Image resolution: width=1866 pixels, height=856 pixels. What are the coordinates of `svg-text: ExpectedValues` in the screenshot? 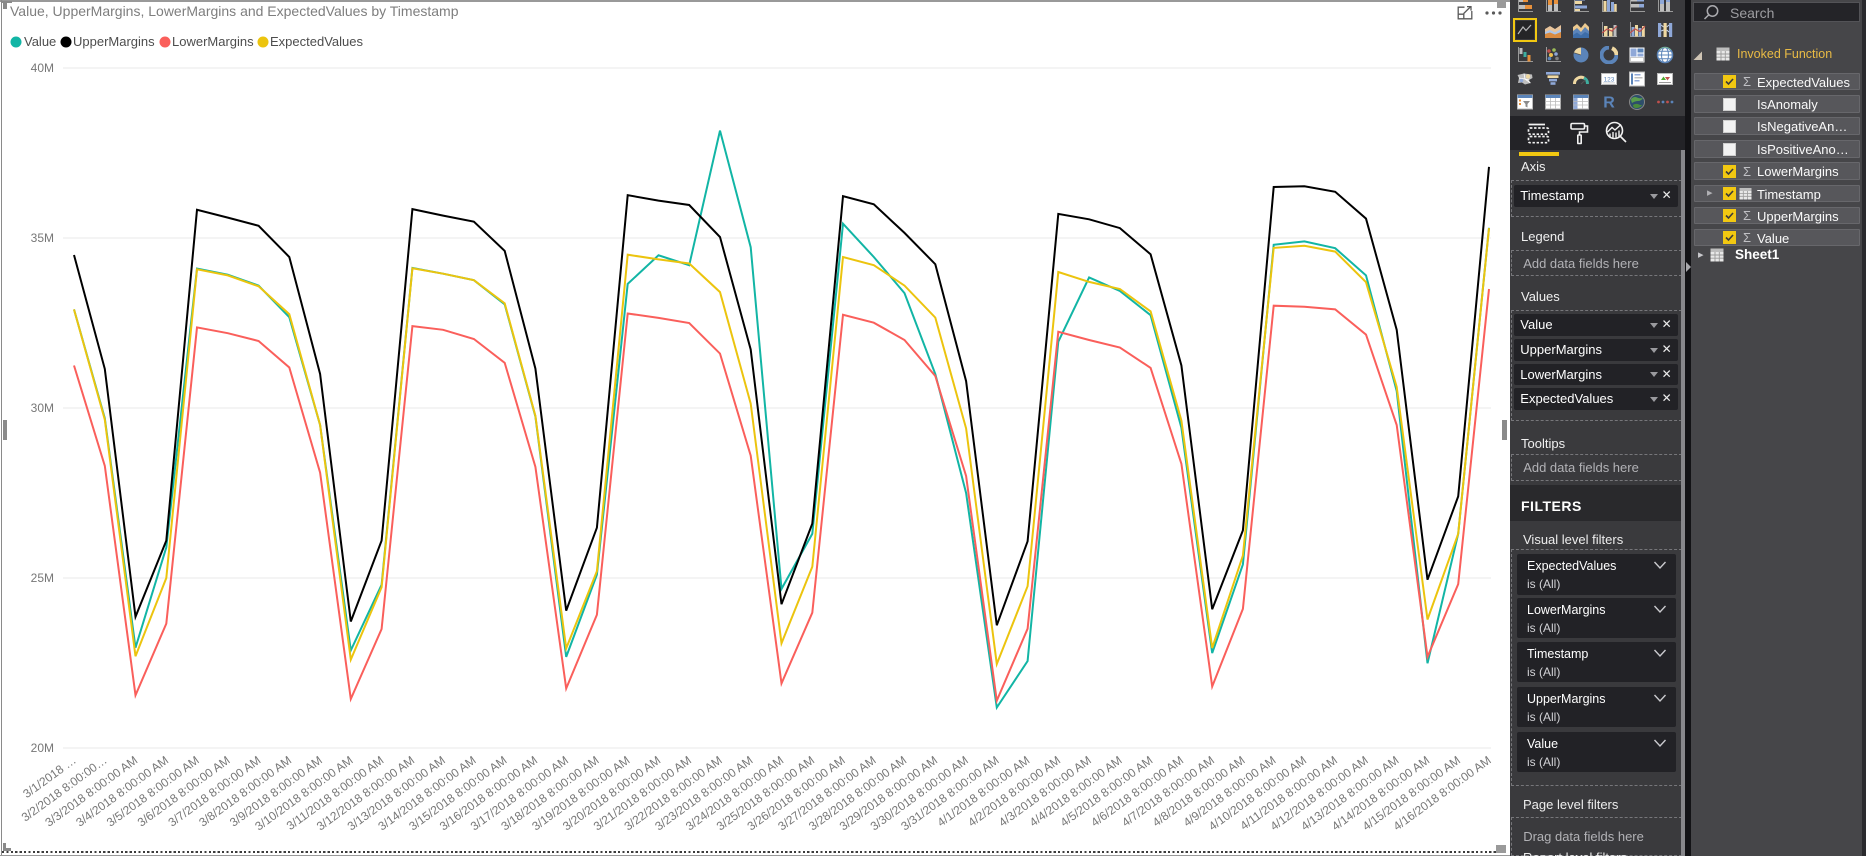 It's located at (316, 41).